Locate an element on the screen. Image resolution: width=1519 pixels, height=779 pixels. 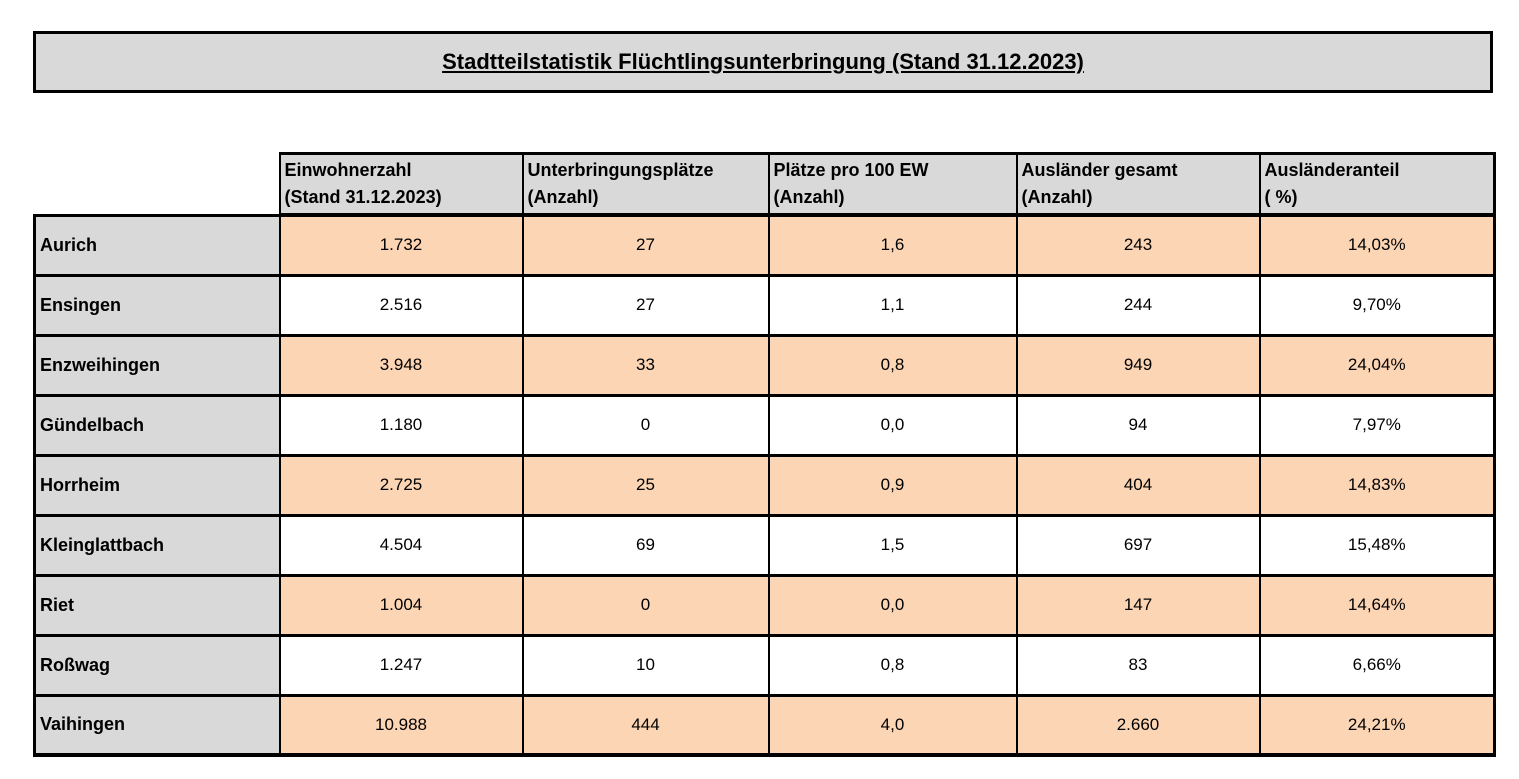
data-cell: 14,03% is located at coordinates (1377, 245).